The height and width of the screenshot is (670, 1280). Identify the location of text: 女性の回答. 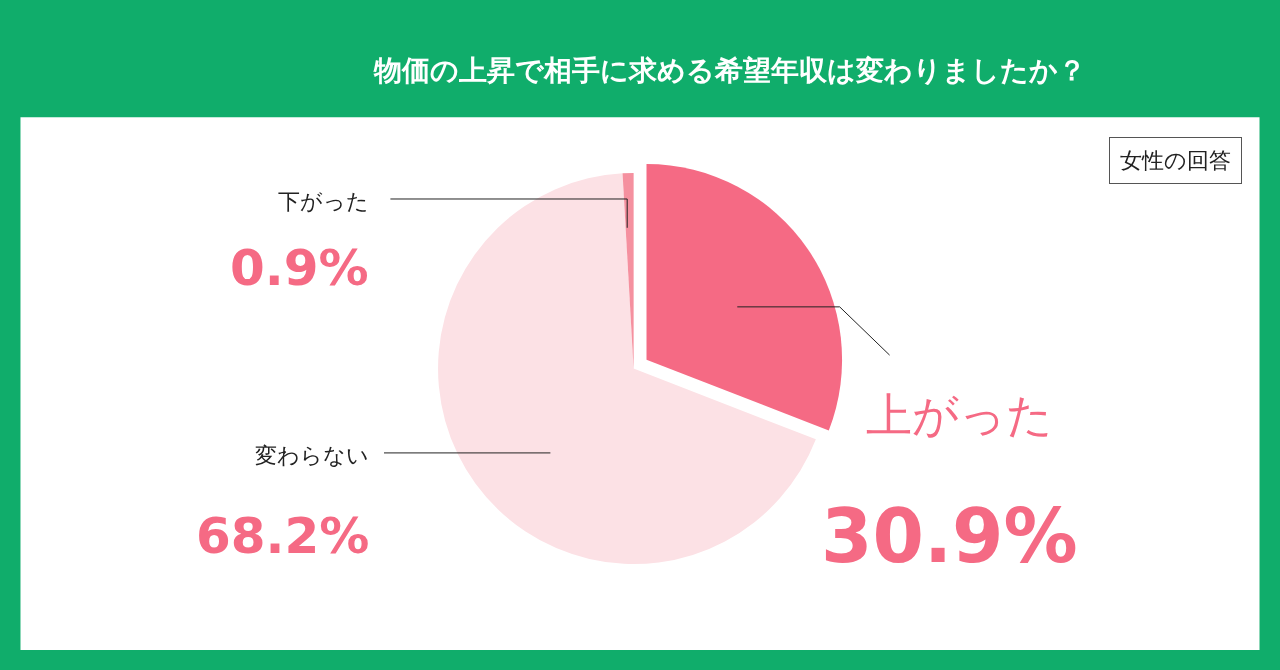
(1175, 160).